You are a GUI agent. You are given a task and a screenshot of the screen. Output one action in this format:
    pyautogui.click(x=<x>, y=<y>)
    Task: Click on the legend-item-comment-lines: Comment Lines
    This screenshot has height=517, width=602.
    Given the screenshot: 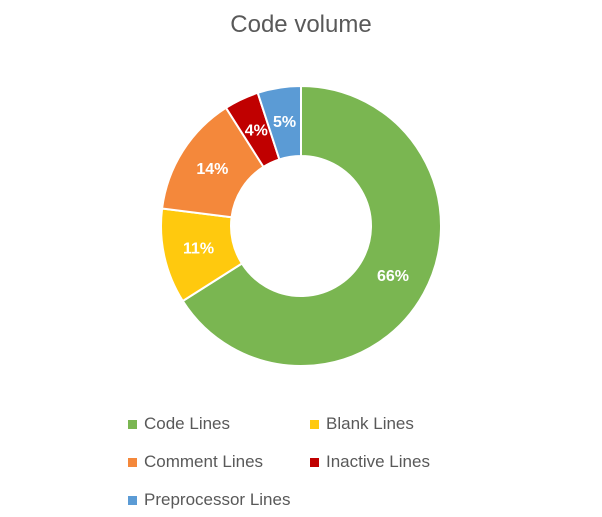 What is the action you would take?
    pyautogui.click(x=219, y=462)
    